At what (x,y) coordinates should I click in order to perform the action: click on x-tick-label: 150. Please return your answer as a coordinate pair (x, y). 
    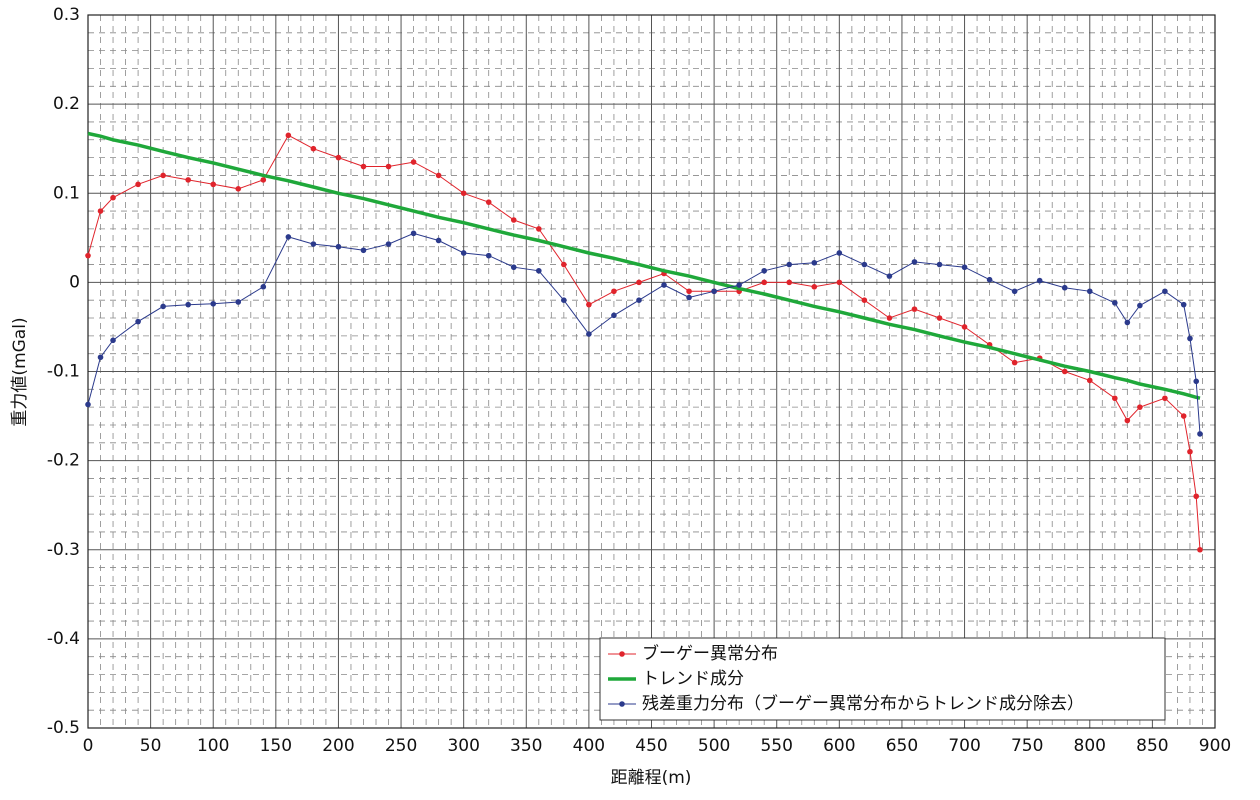
    Looking at the image, I should click on (276, 746).